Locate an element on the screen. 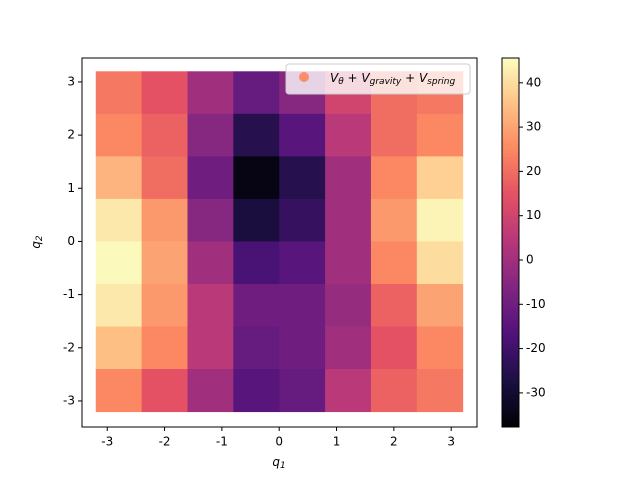  colorbar-tick-label: -30 is located at coordinates (536, 392).